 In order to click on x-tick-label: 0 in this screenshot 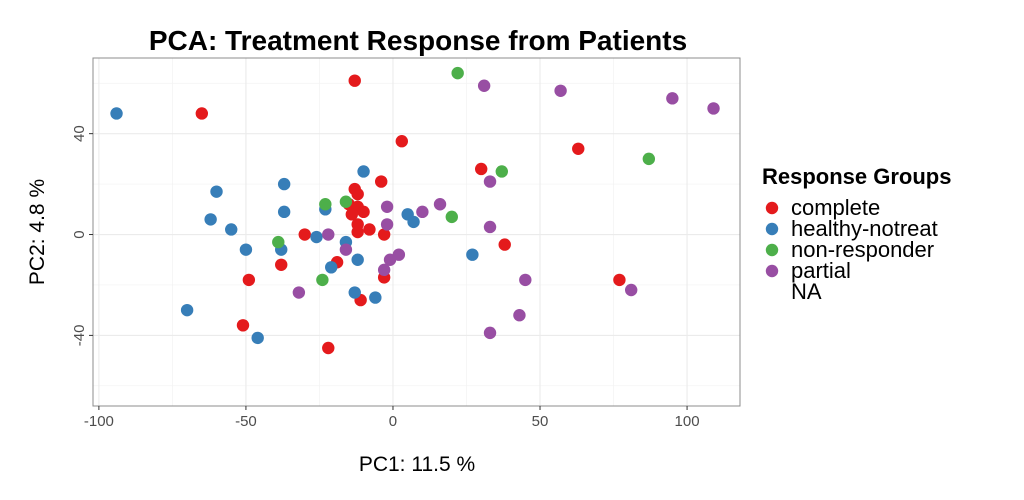, I will do `click(393, 421)`.